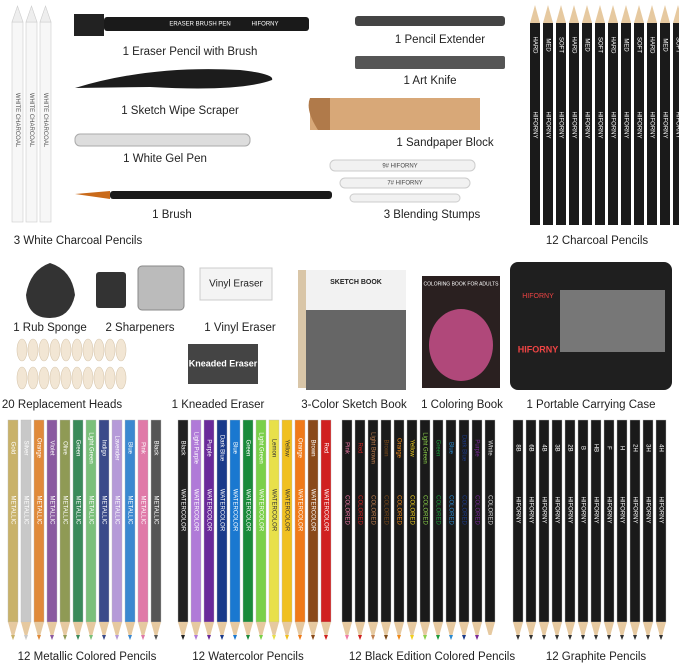 The height and width of the screenshot is (665, 679). What do you see at coordinates (625, 45) in the screenshot?
I see `pencil-name: MED` at bounding box center [625, 45].